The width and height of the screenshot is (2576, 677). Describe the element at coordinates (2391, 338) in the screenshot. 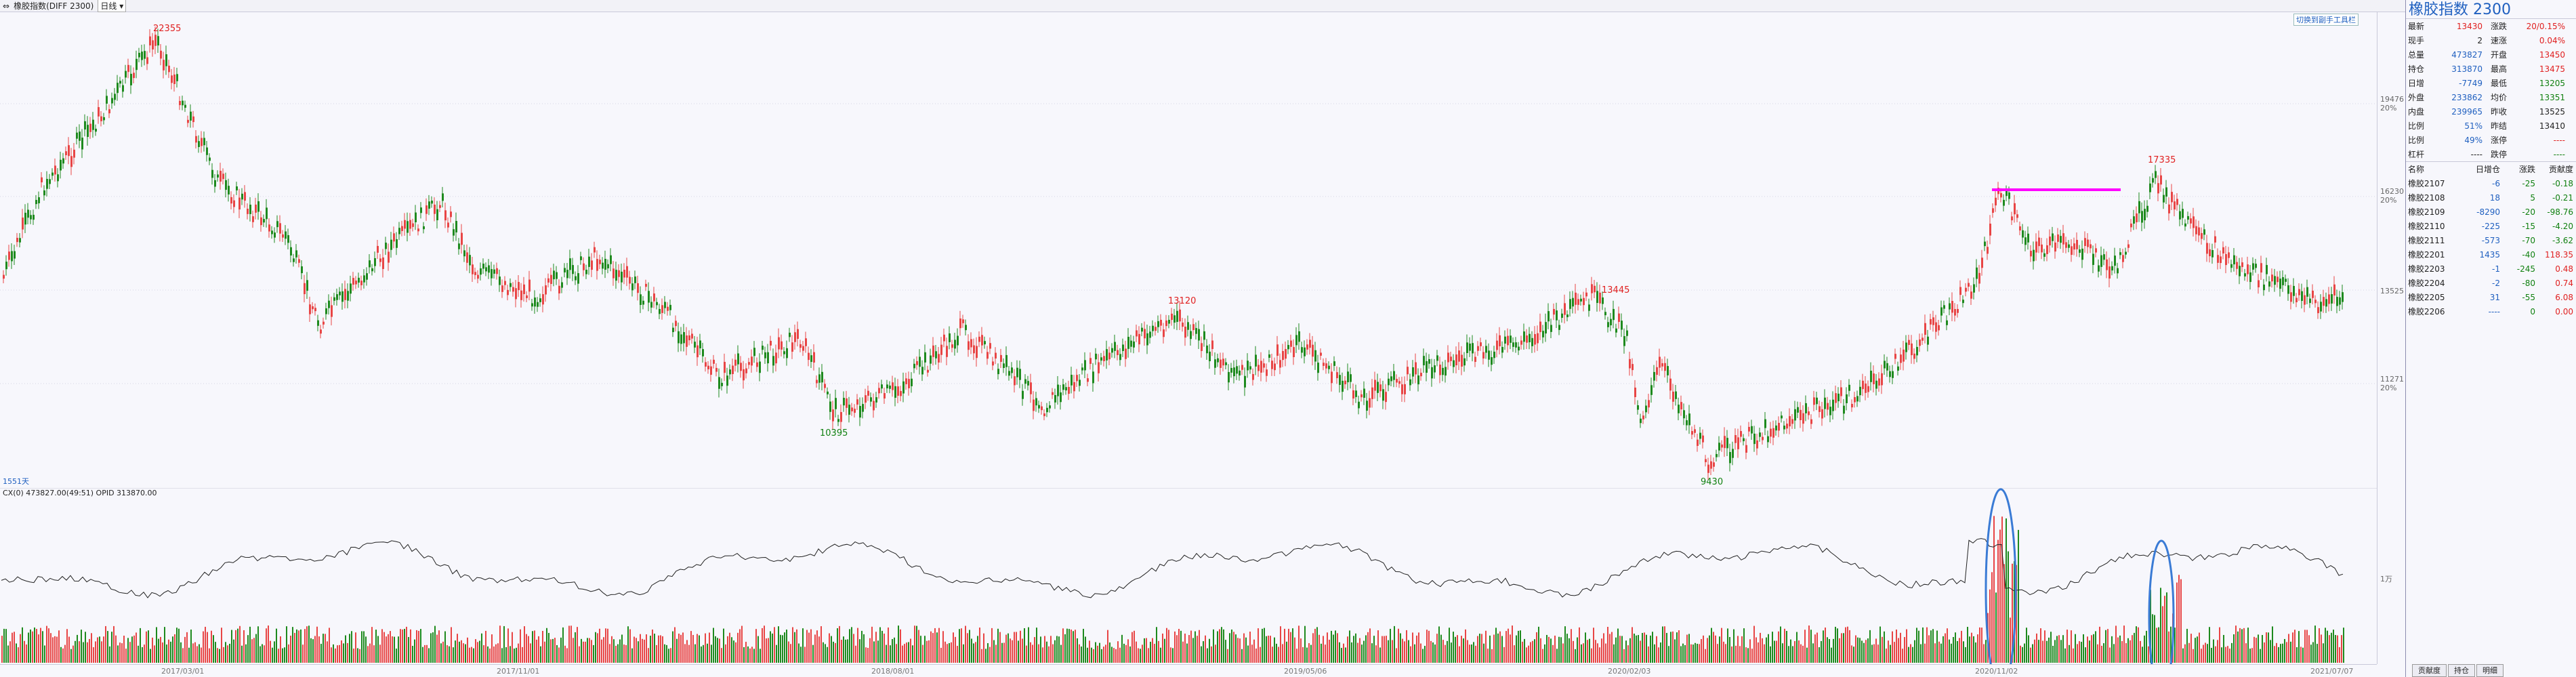

I see `price-axis: 19476 20% 16230 20% 13525 11271 20% 1万` at that location.